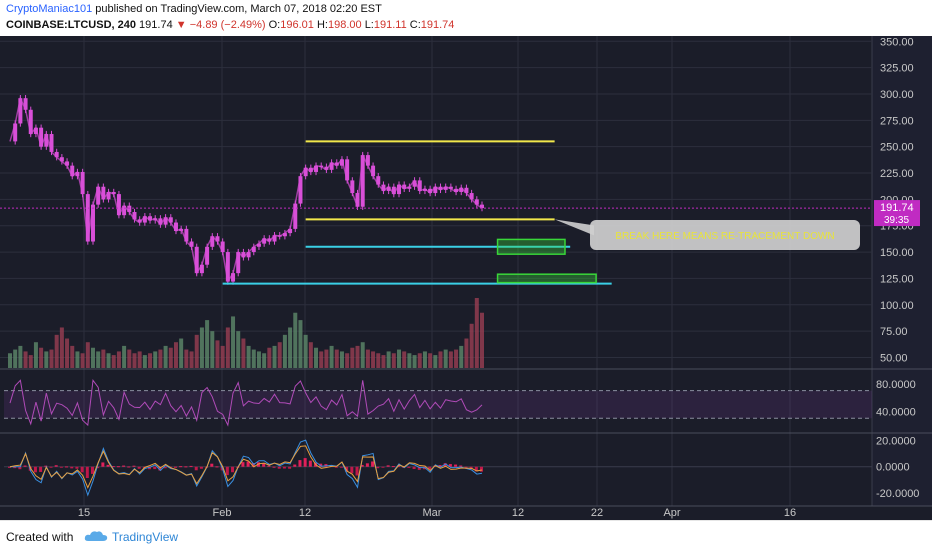 The width and height of the screenshot is (932, 551). What do you see at coordinates (896, 442) in the screenshot?
I see `macd-tick-label: 20.0000` at bounding box center [896, 442].